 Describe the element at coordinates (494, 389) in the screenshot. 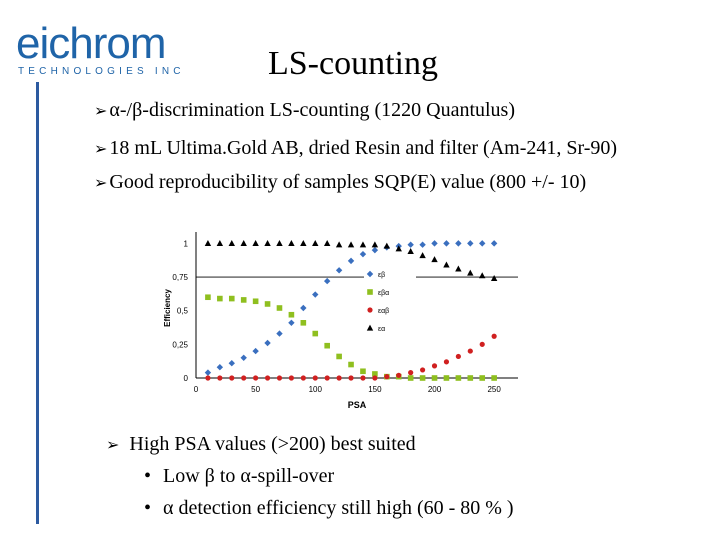

I see `x-tick-label: 250` at that location.